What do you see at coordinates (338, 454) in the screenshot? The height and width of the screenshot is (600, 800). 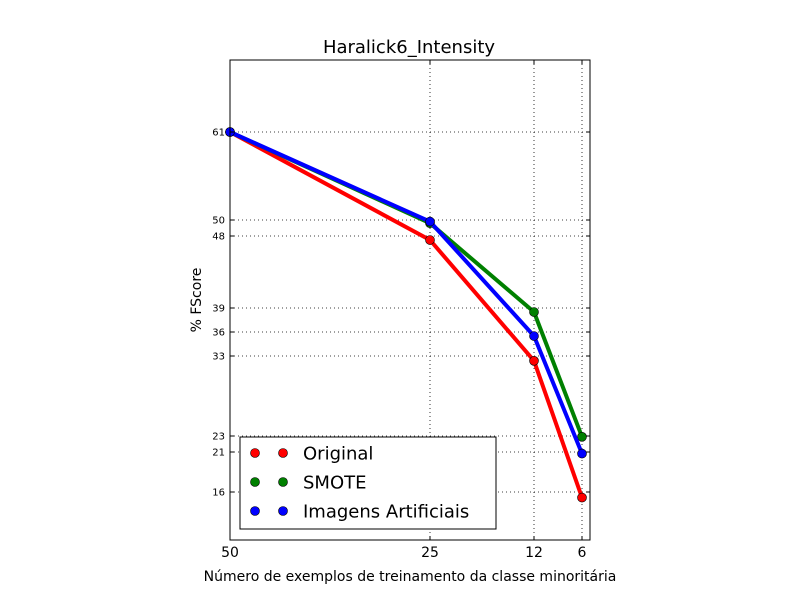 I see `legend-label: Original` at bounding box center [338, 454].